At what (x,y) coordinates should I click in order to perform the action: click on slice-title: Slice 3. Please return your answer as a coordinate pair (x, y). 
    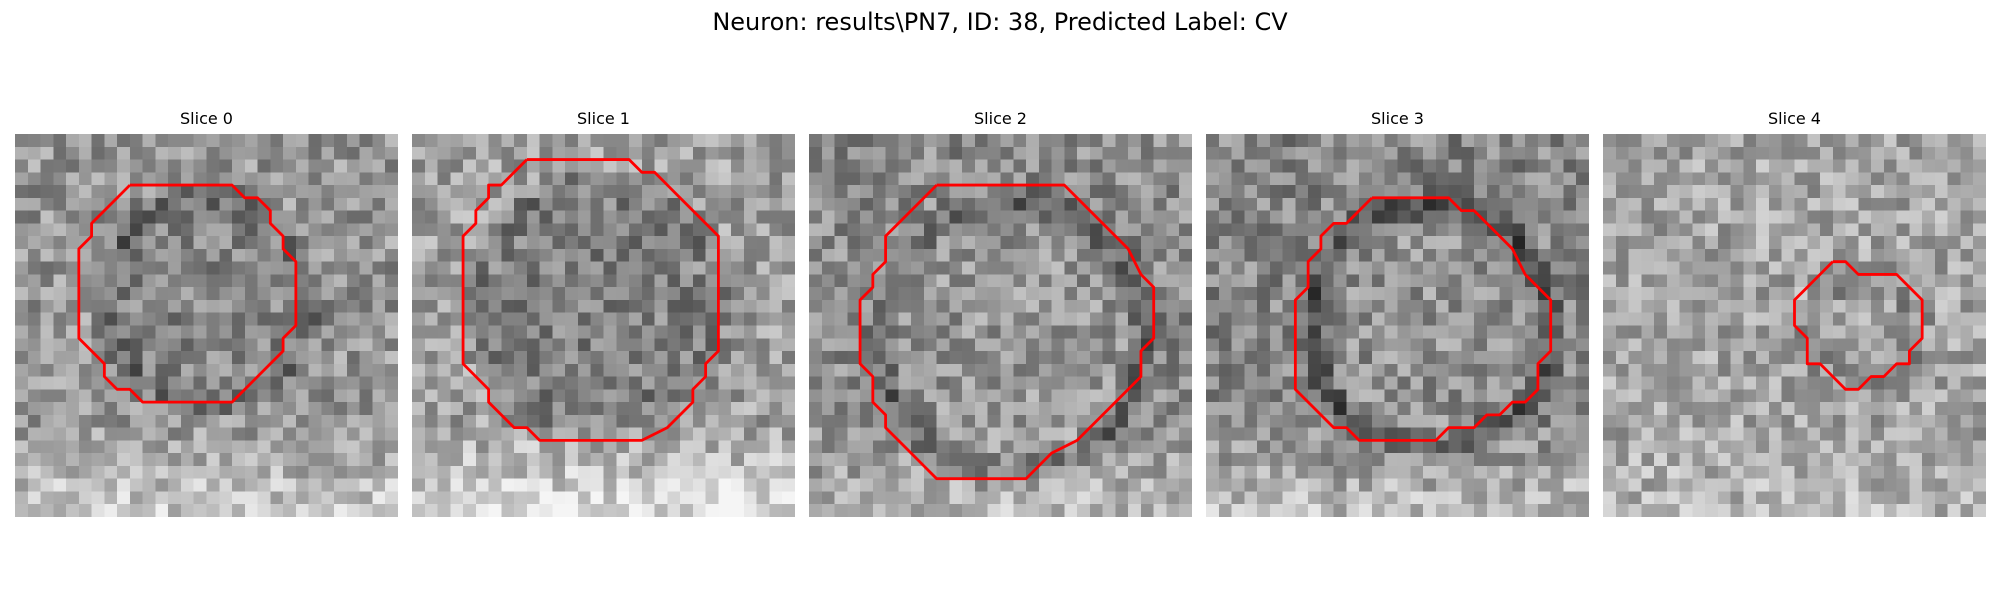
    Looking at the image, I should click on (1397, 118).